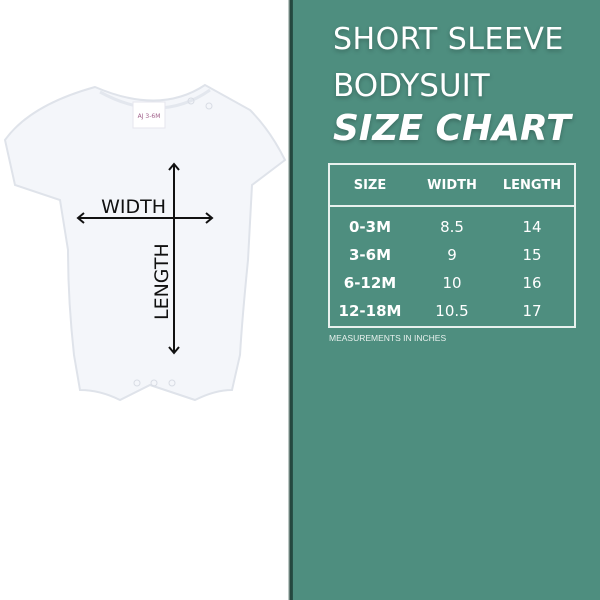  I want to click on width-arrow, so click(145, 218).